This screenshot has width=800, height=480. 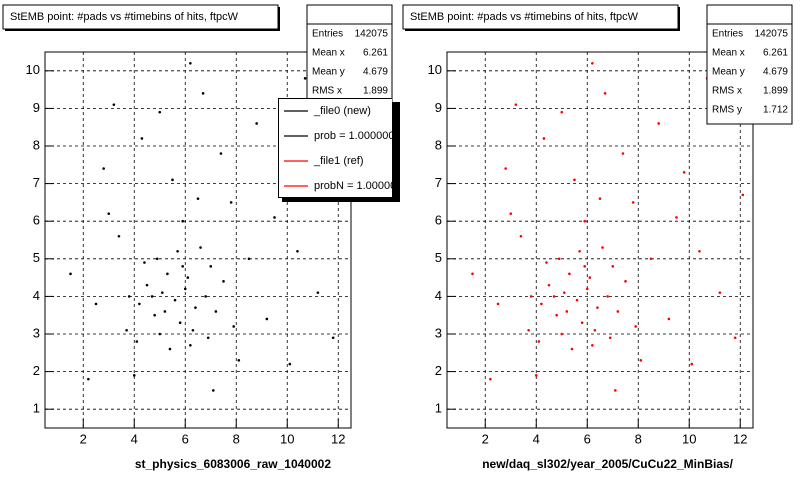 I want to click on legend-label: prob = 1.000000, so click(x=354, y=136).